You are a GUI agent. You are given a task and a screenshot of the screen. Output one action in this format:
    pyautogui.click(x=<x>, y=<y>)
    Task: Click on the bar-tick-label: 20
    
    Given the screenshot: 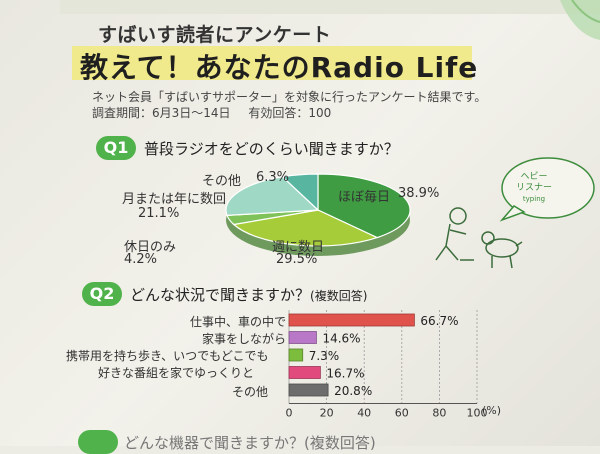 What is the action you would take?
    pyautogui.click(x=327, y=413)
    